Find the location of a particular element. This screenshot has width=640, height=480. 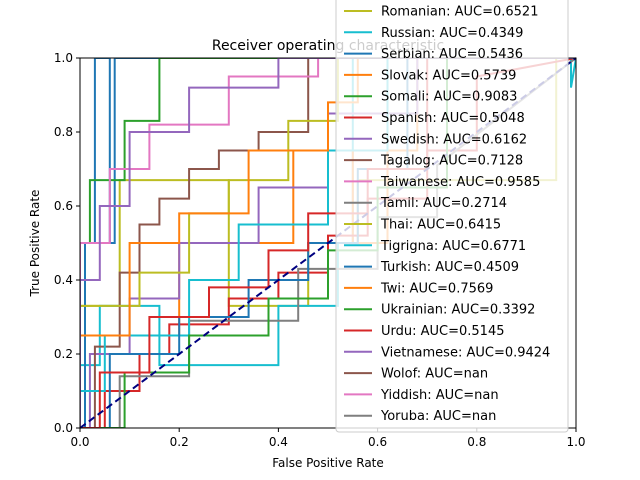

y-tick-label: 0.4 is located at coordinates (63, 280).